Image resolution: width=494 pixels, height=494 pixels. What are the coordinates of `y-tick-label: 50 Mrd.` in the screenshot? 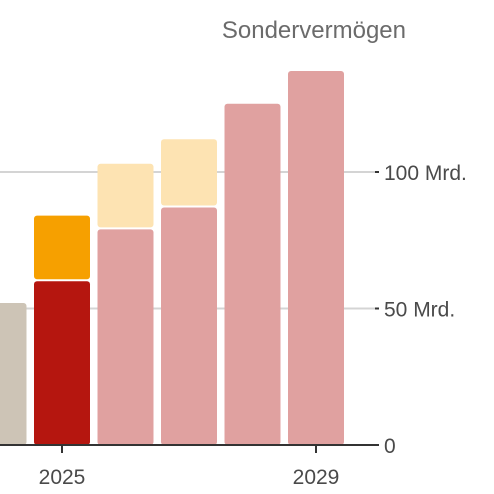 It's located at (419, 310).